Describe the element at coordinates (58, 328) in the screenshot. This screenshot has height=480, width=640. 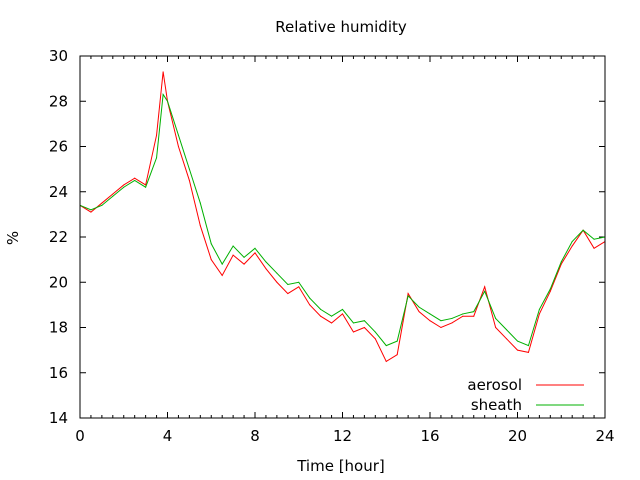
I see `y-tick-label: 18` at that location.